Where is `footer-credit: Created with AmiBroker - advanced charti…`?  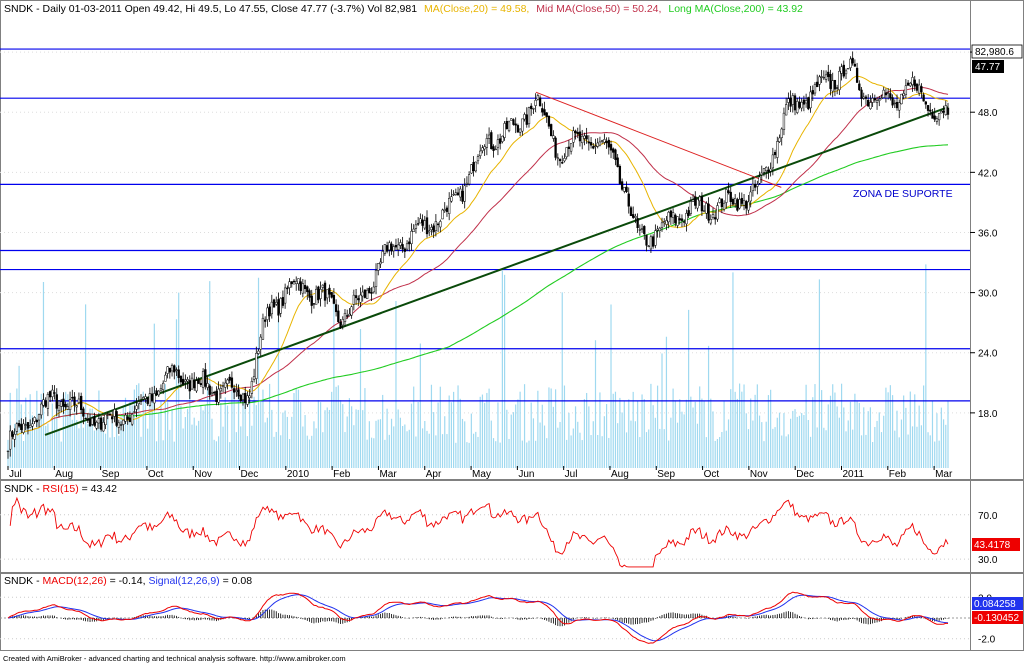 footer-credit: Created with AmiBroker - advanced charti… is located at coordinates (174, 658).